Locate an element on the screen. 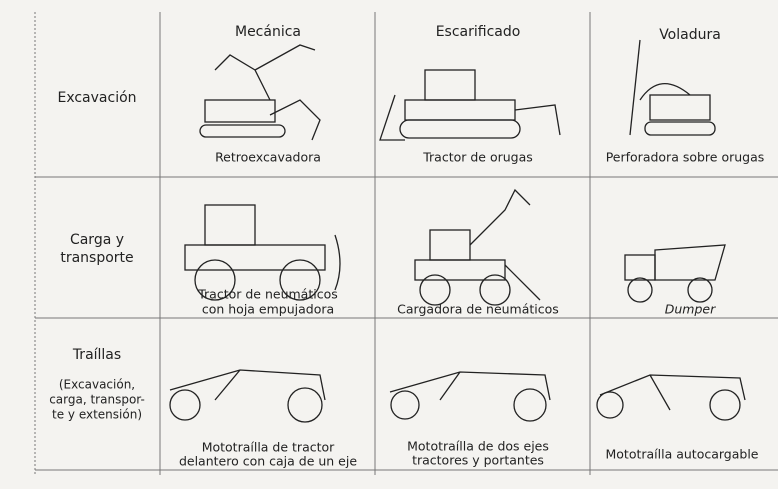  row-note: carga, transpor- is located at coordinates (97, 400).